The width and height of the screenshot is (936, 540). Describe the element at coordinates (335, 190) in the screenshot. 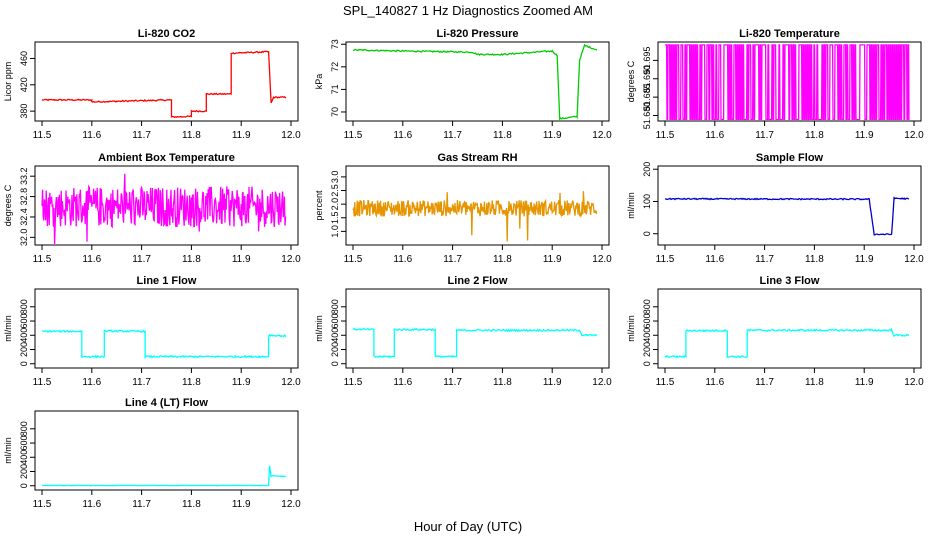

I see `y-tick-label: 2.5` at that location.